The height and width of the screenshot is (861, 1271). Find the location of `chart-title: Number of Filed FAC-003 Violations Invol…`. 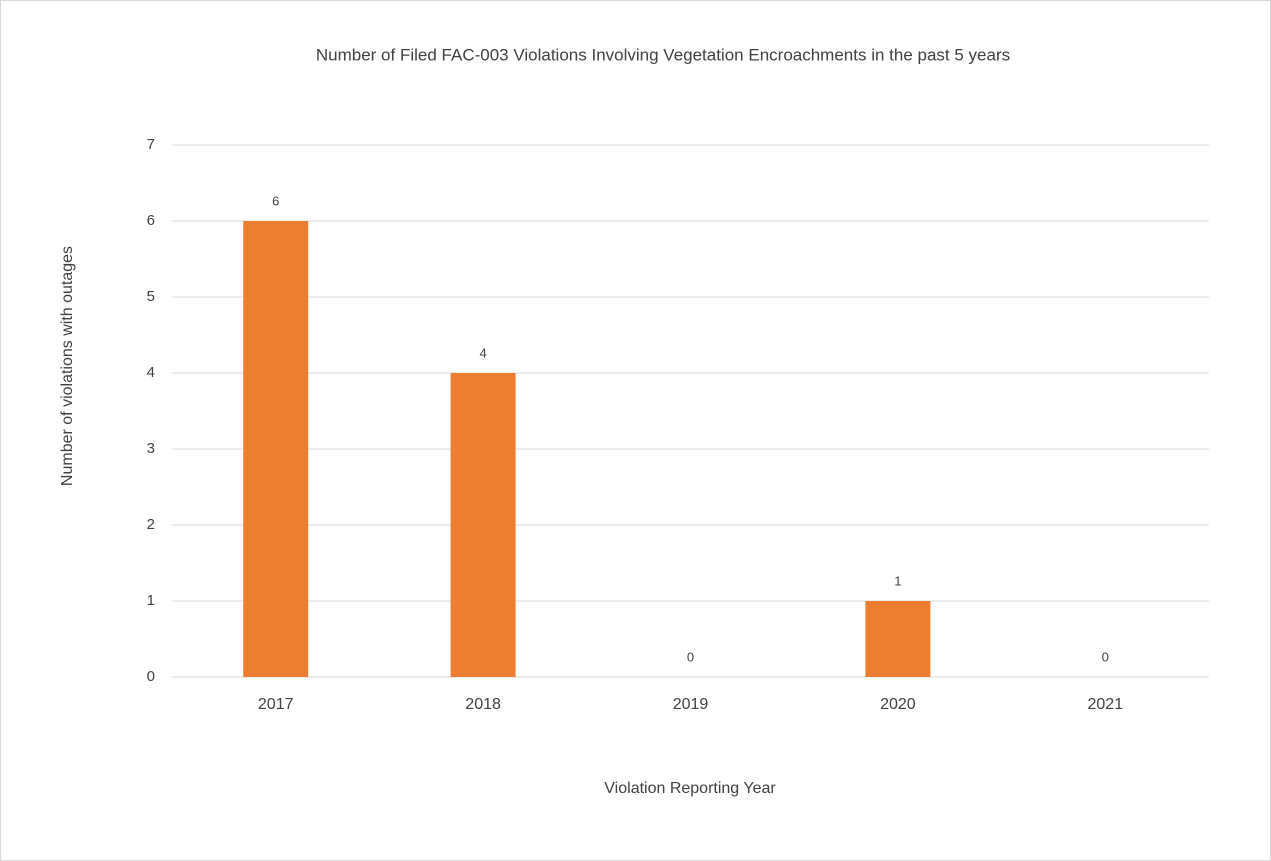

chart-title: Number of Filed FAC-003 Violations Invol… is located at coordinates (663, 54).